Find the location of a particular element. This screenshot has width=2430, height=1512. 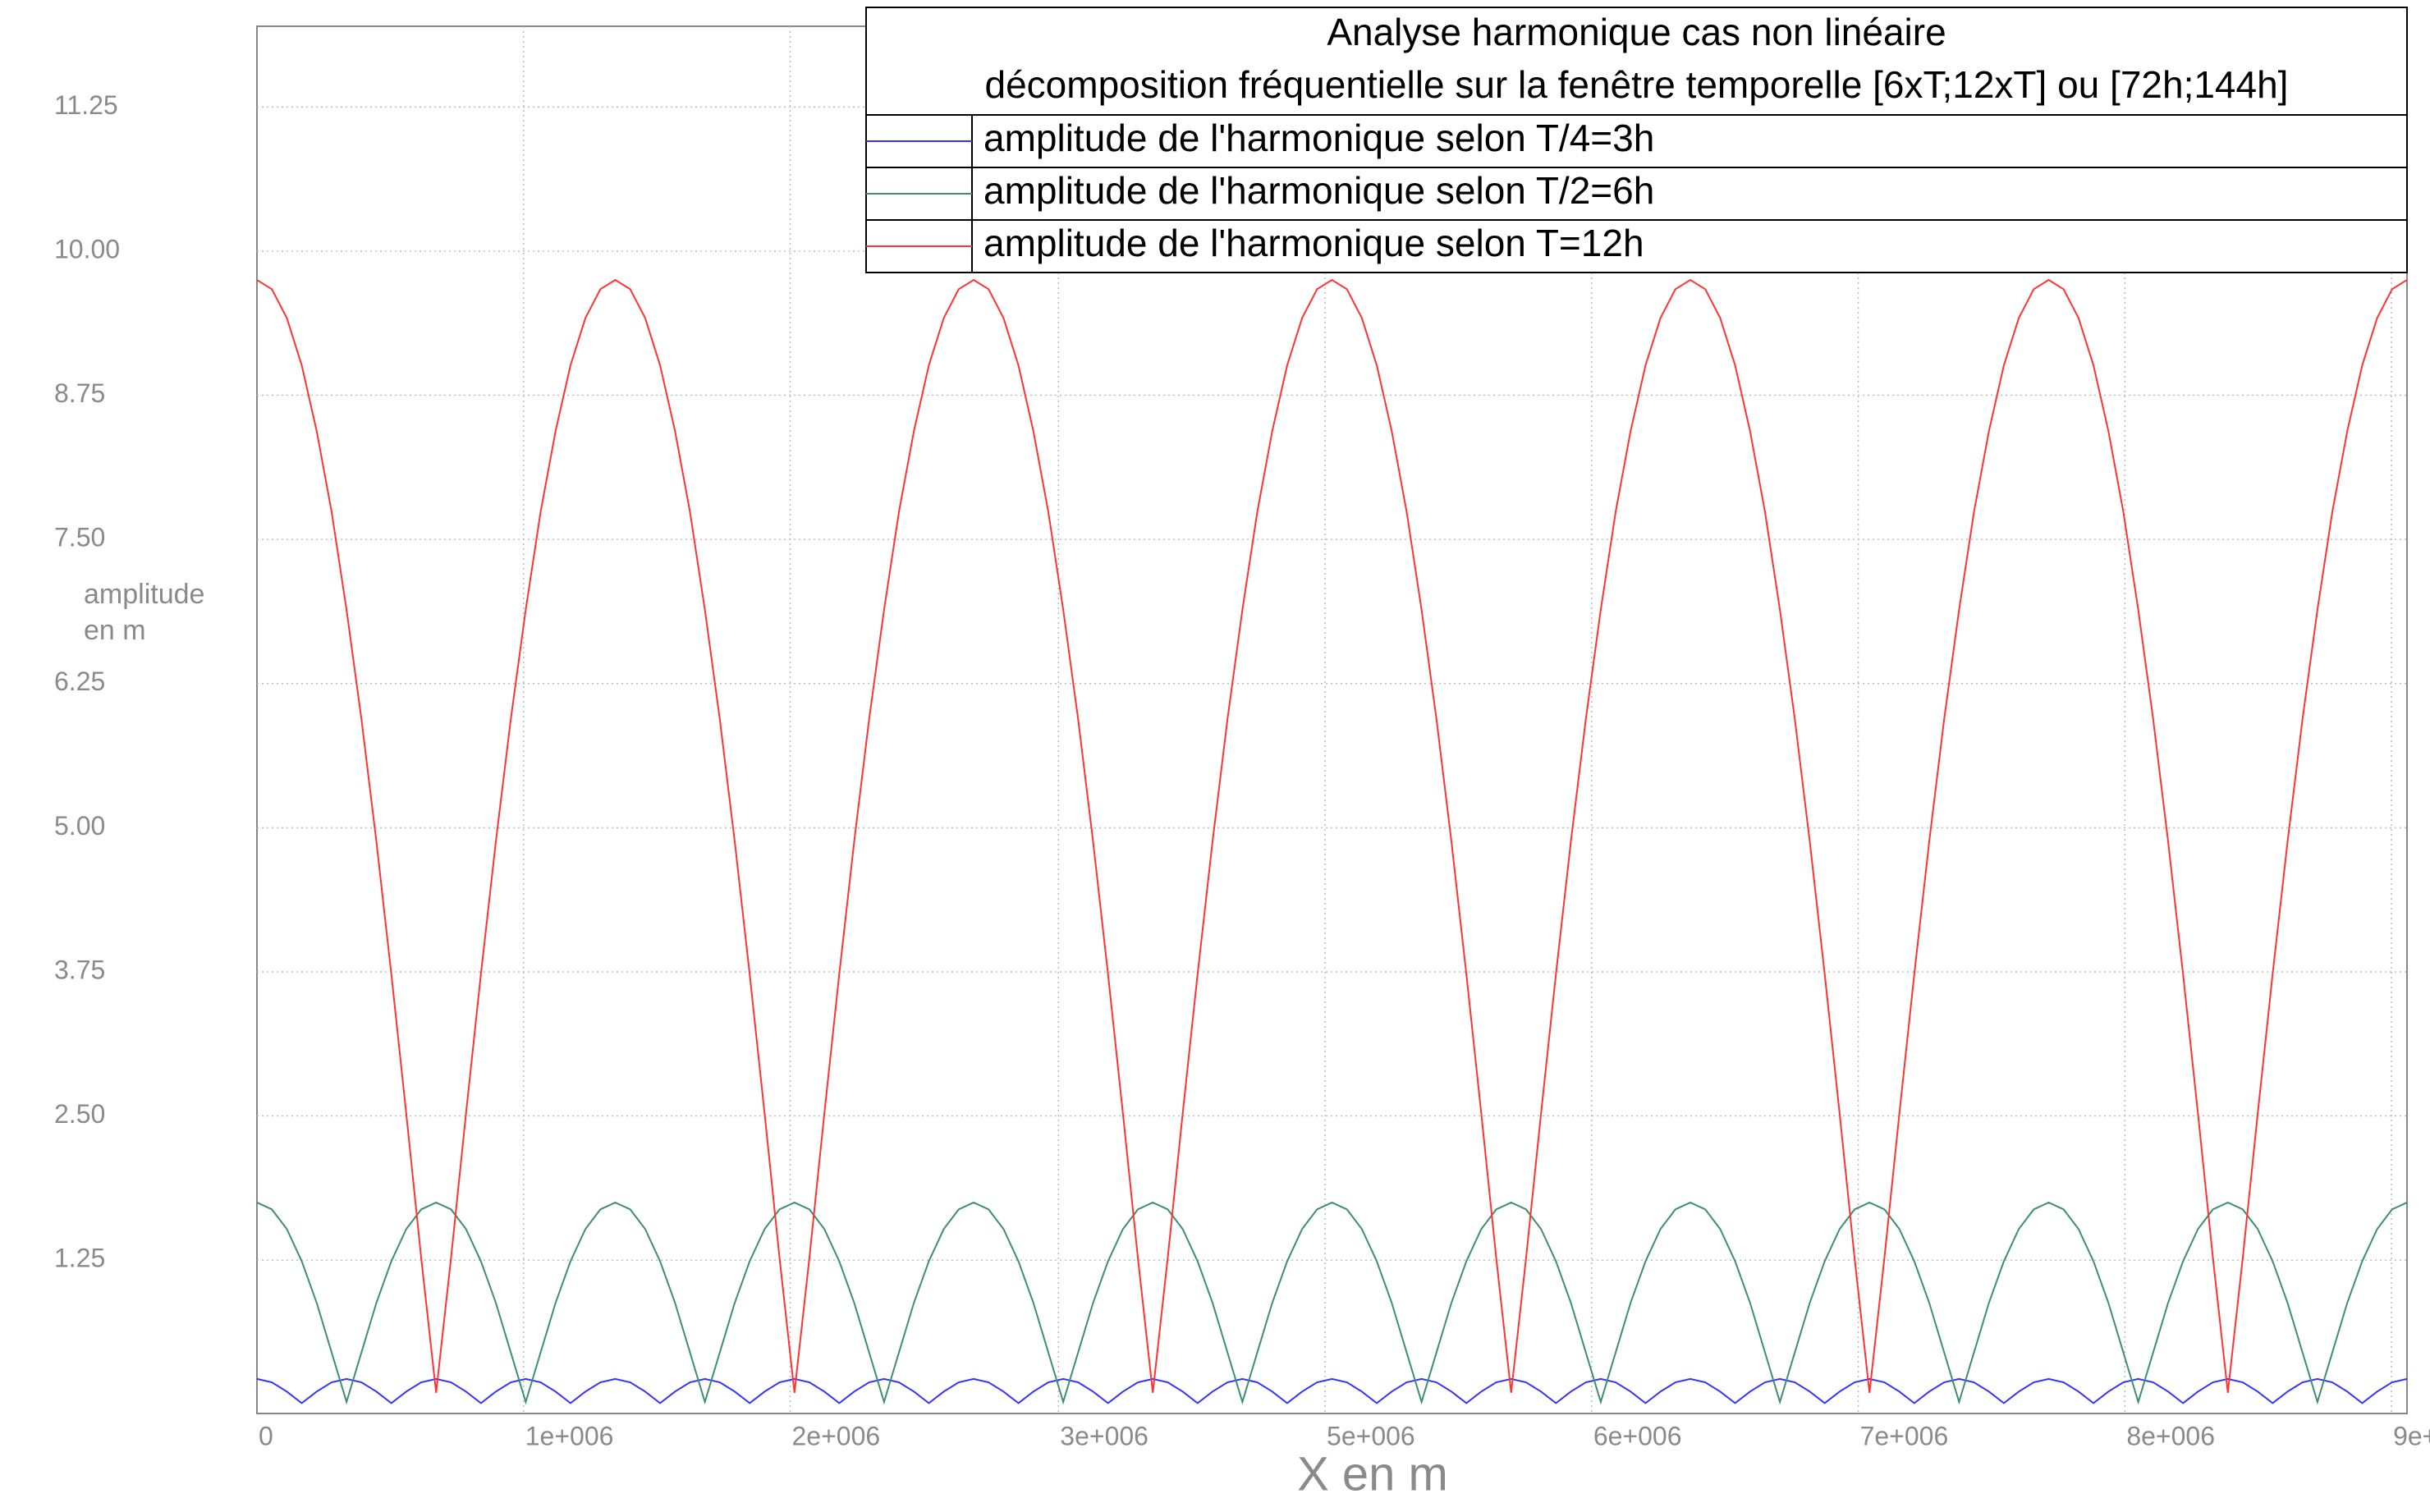

y-tick-label: 5.00 is located at coordinates (79, 826).